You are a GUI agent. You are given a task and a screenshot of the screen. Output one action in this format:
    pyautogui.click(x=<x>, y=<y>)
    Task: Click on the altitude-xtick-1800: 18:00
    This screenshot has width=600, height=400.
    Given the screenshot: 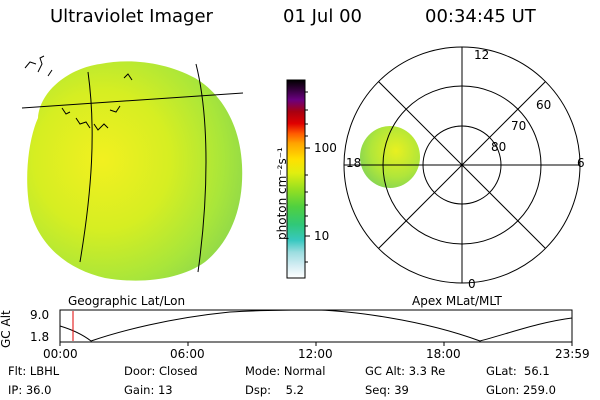 What is the action you would take?
    pyautogui.click(x=443, y=354)
    